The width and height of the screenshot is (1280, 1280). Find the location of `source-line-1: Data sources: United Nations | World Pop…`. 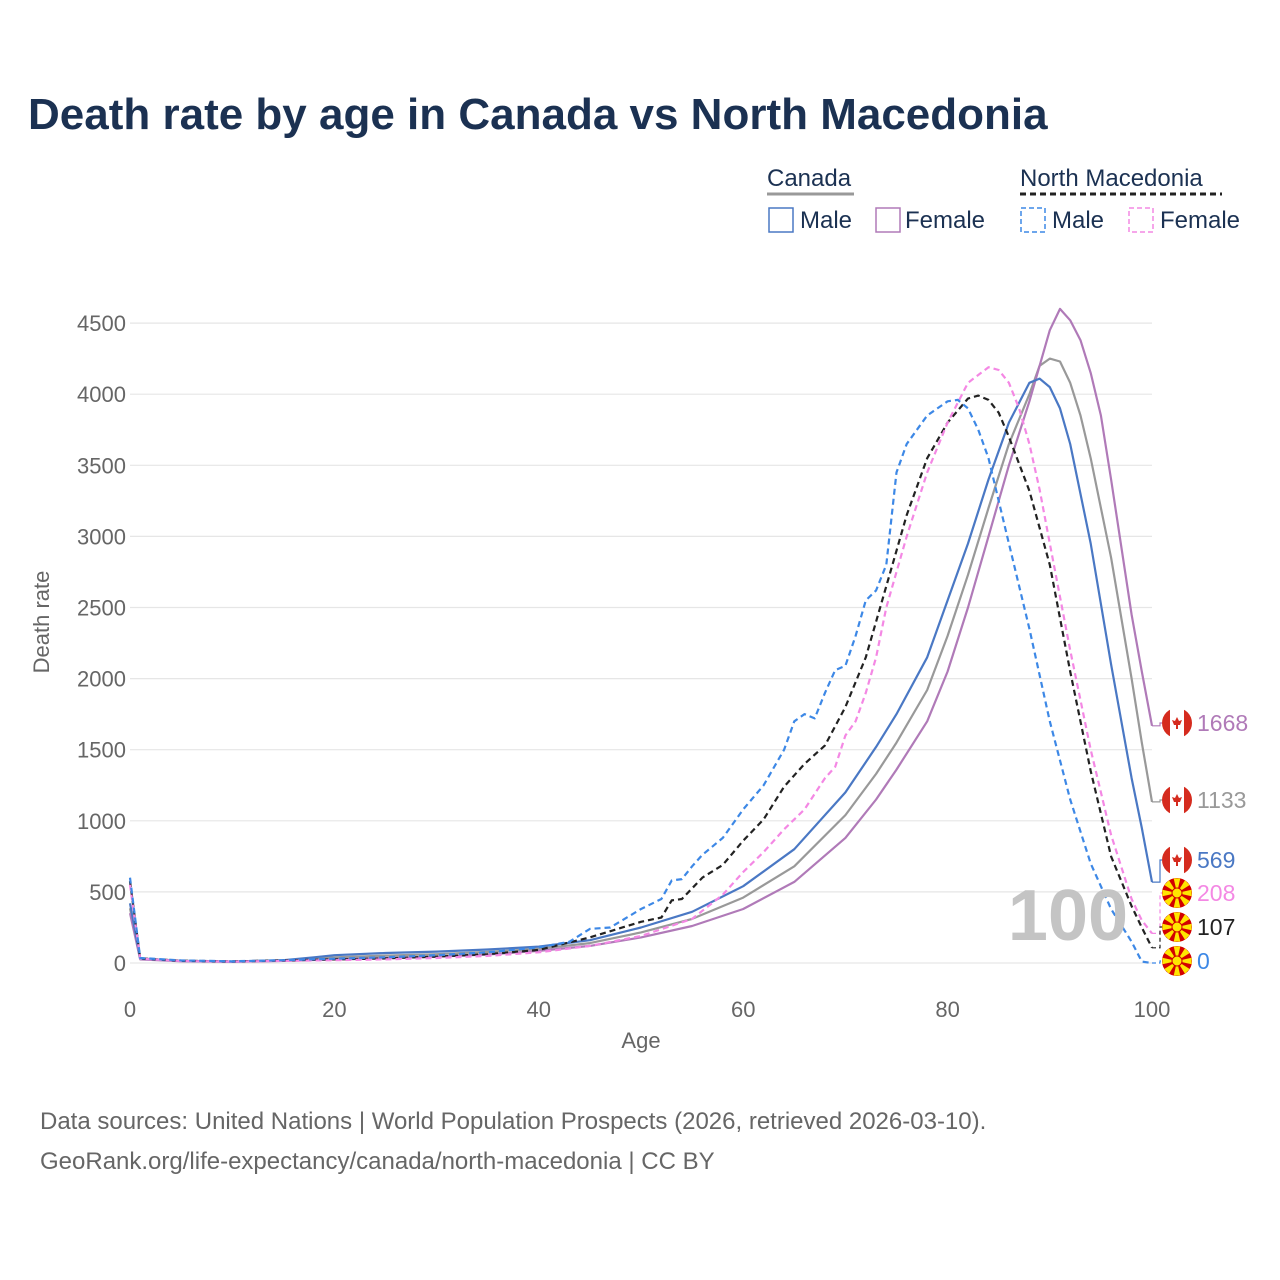

source-line-1: Data sources: United Nations | World Pop… is located at coordinates (513, 1121).